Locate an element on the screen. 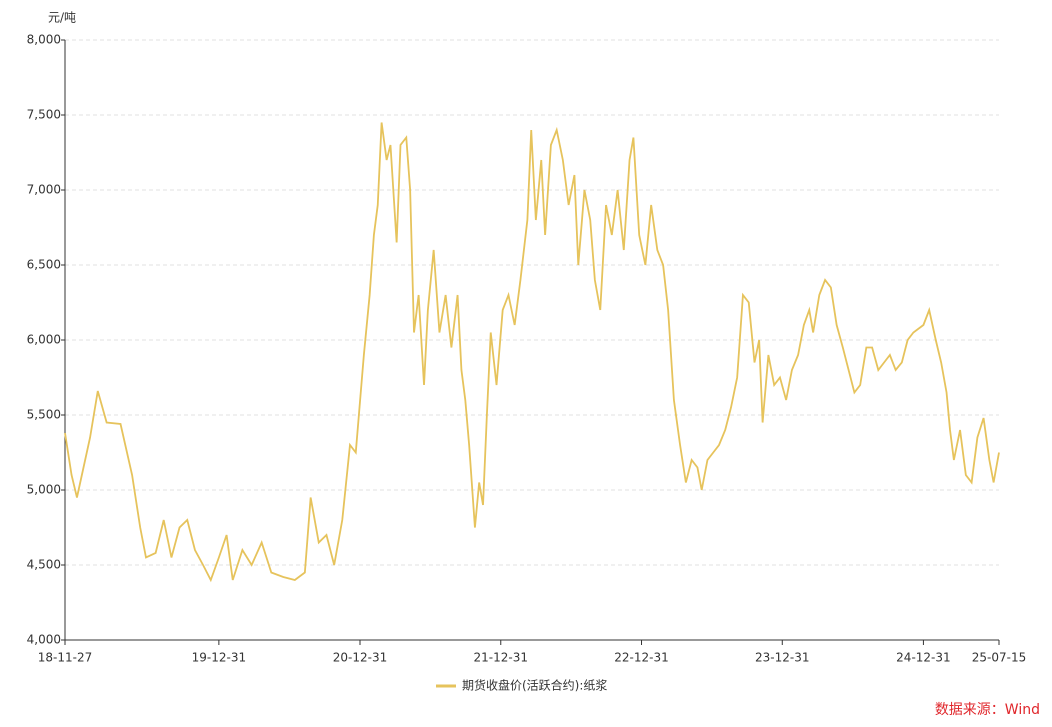 The image size is (1052, 727). x-tick-label: 25-07-15 is located at coordinates (999, 658).